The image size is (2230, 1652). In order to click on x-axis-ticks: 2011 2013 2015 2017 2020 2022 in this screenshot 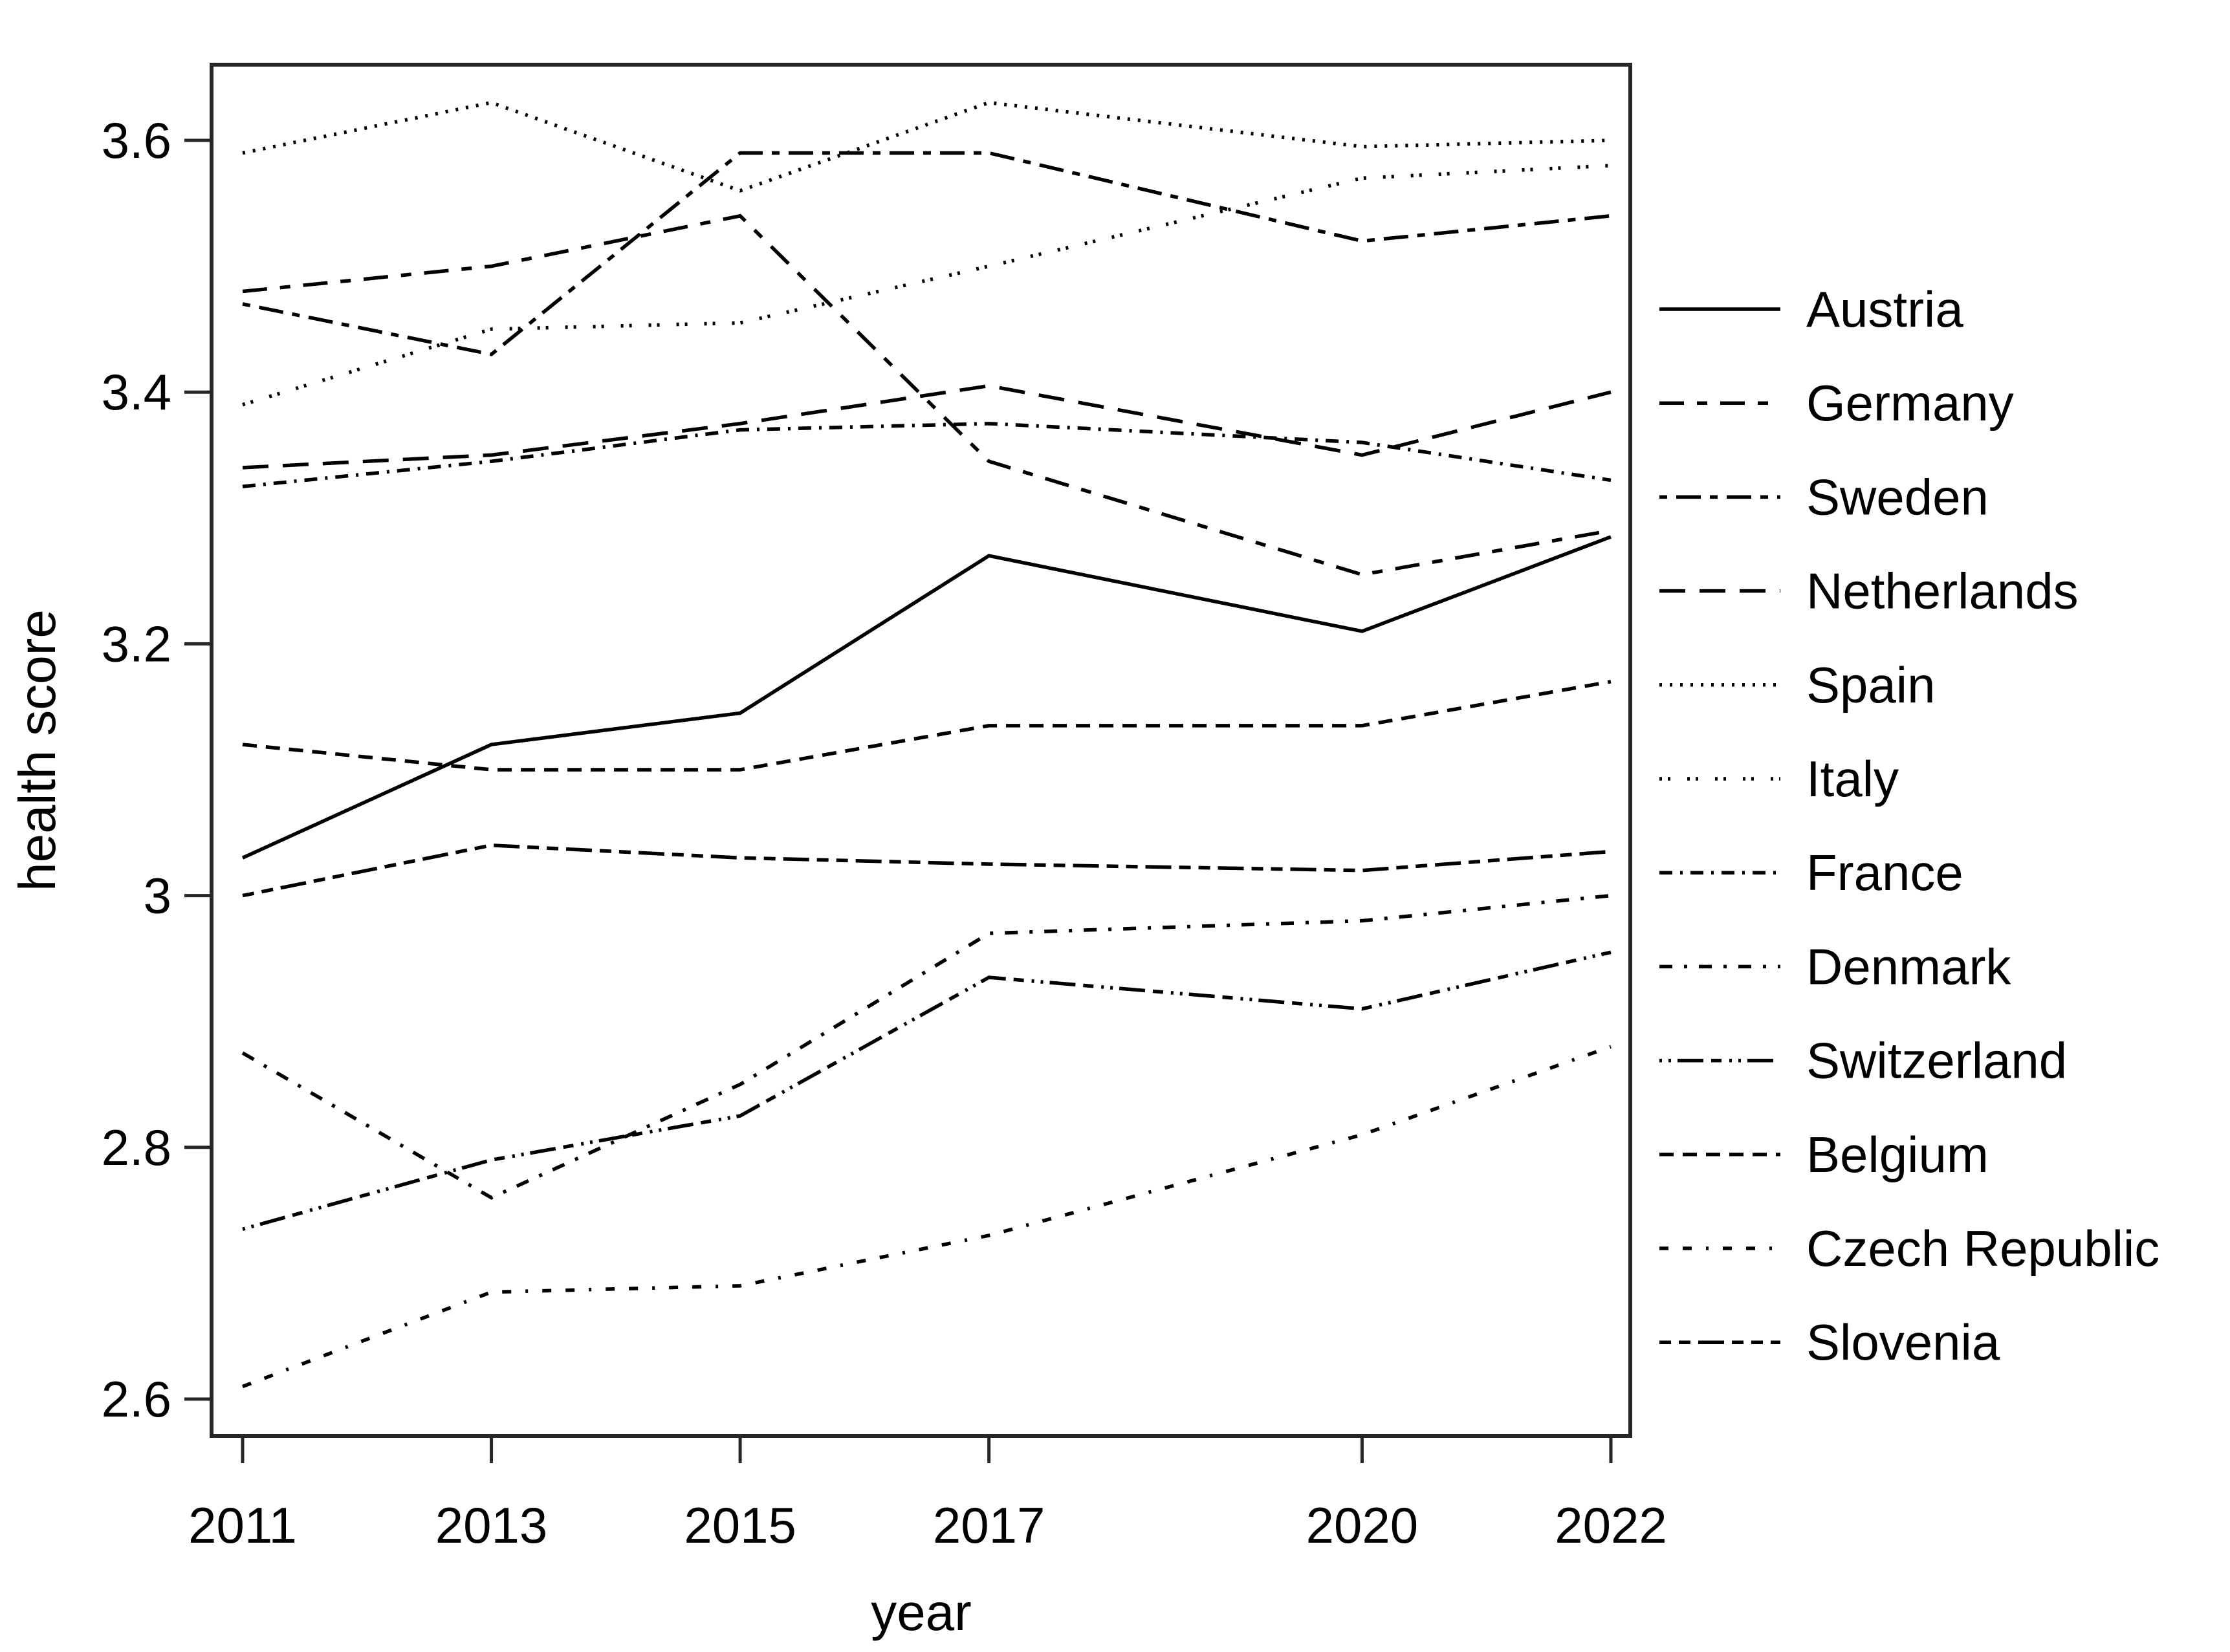, I will do `click(928, 1495)`.